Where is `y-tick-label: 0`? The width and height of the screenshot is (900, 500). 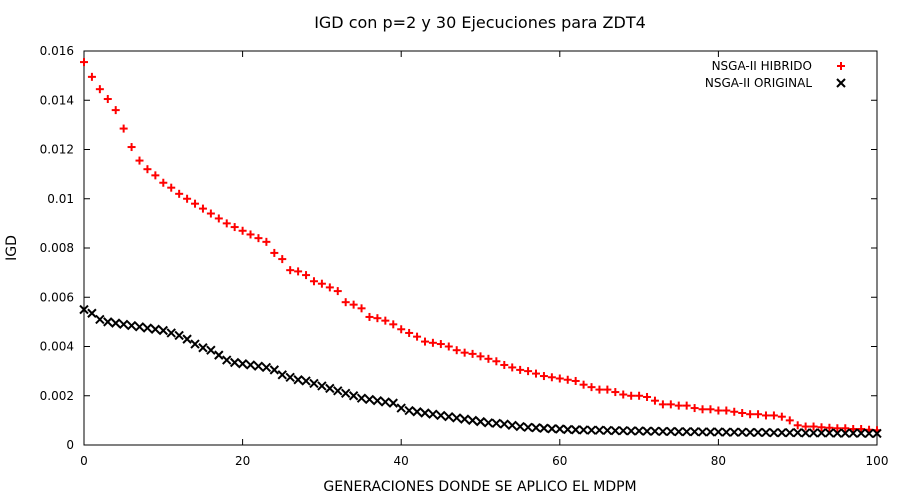 y-tick-label: 0 is located at coordinates (70, 445).